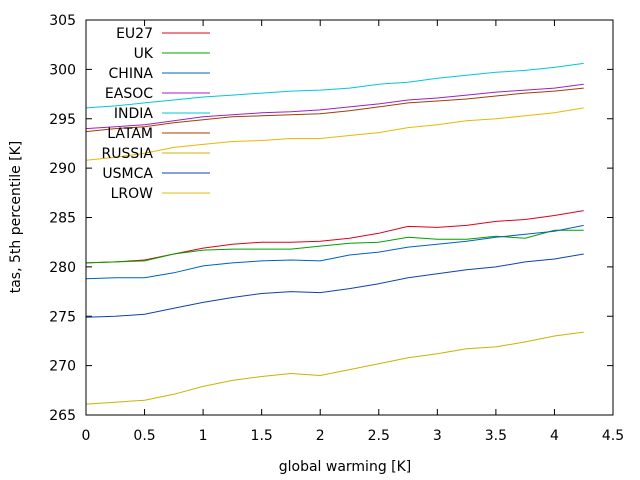 This screenshot has height=480, width=640. What do you see at coordinates (62, 169) in the screenshot?
I see `y-tick-label: 290` at bounding box center [62, 169].